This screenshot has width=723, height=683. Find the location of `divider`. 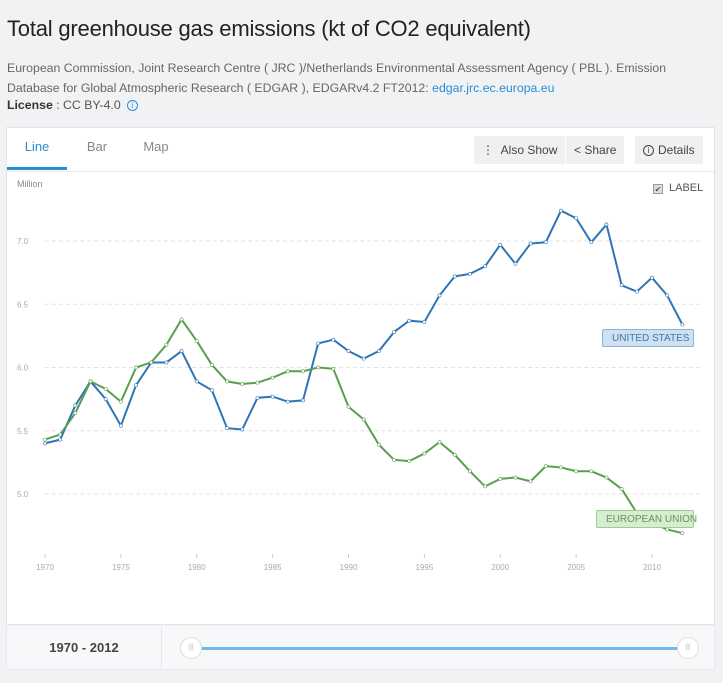

divider is located at coordinates (360, 171).